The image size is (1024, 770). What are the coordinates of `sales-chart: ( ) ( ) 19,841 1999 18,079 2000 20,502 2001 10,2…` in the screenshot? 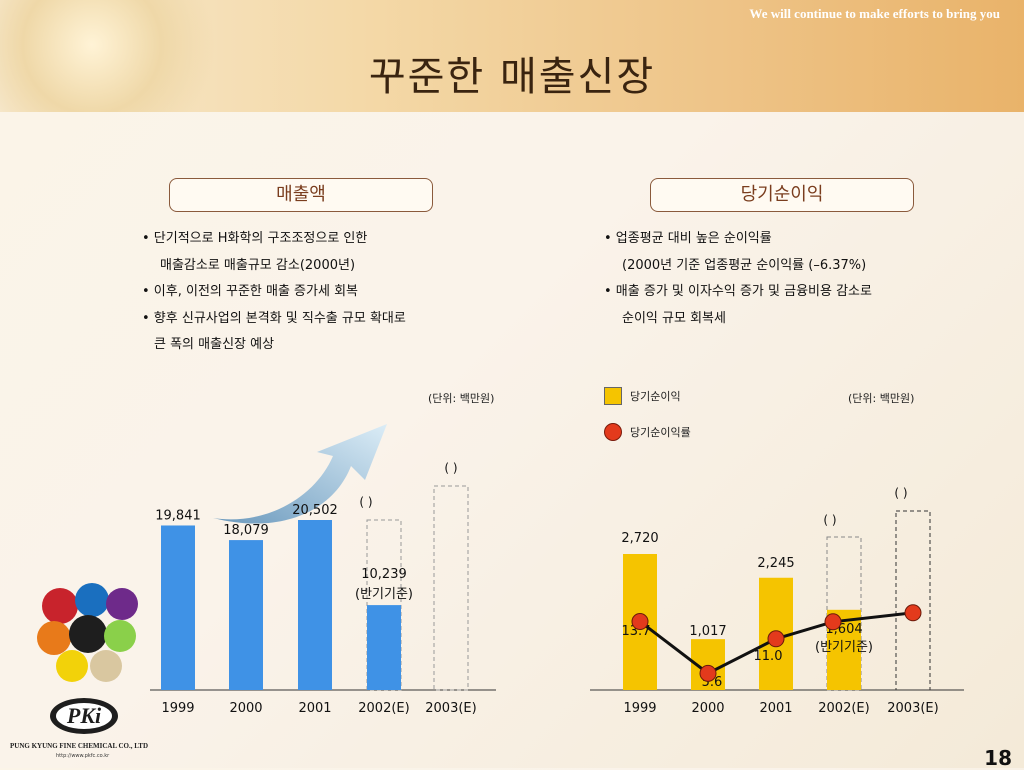 It's located at (323, 588).